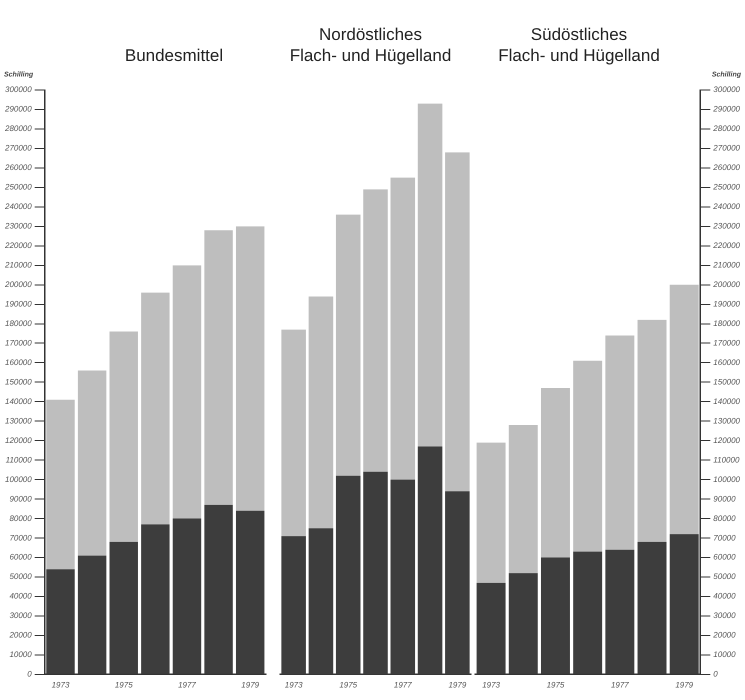  What do you see at coordinates (724, 499) in the screenshot?
I see `y2-tick-label: 90000` at bounding box center [724, 499].